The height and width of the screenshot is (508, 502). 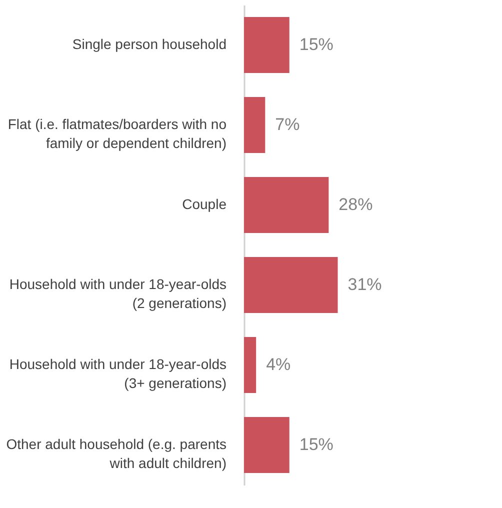 I want to click on y-tick-label: Single person household, so click(x=149, y=44).